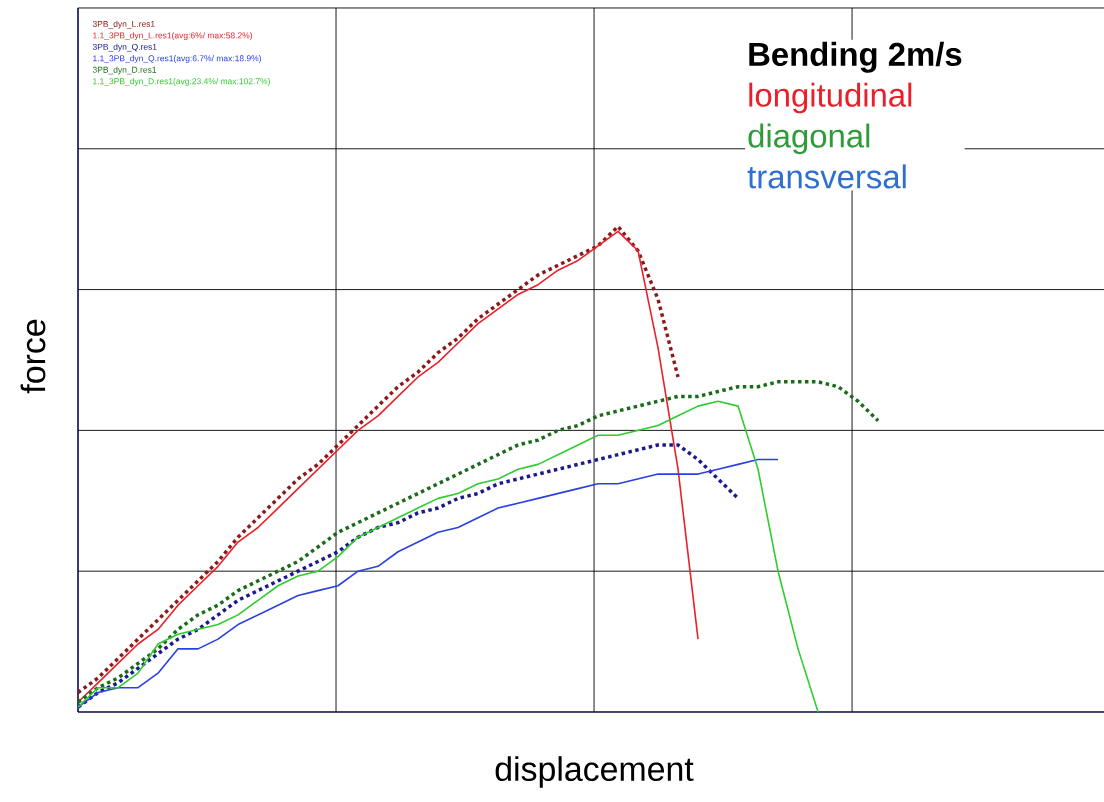  What do you see at coordinates (826, 176) in the screenshot?
I see `text: transversal` at bounding box center [826, 176].